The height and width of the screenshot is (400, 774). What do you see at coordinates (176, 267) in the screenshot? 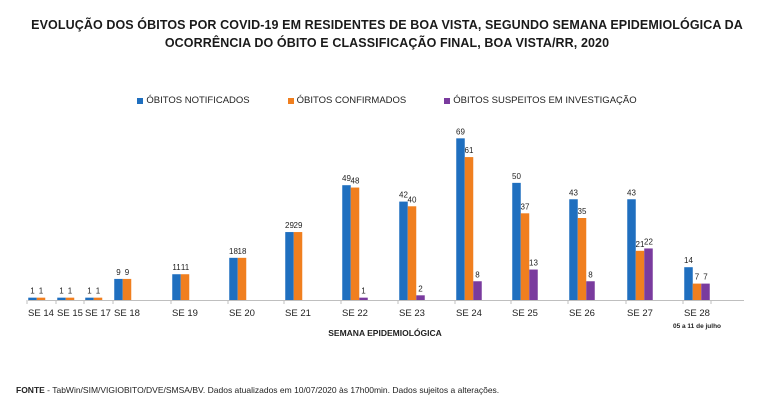
I see `data-label-notificados: 11` at bounding box center [176, 267].